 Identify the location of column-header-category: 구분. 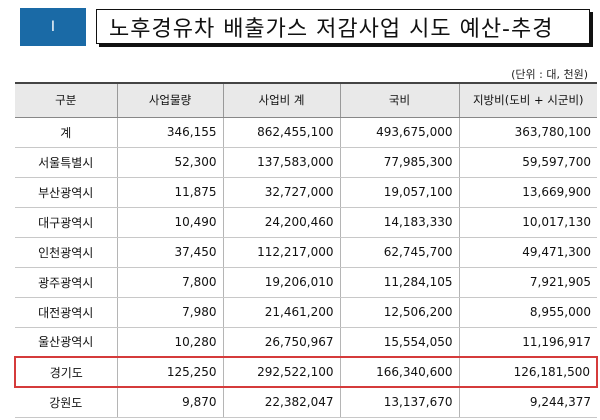
(66, 100).